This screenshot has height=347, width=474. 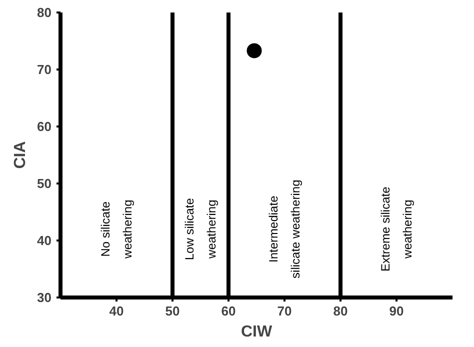 I want to click on annotation: Extreme silicate weathering, so click(x=396, y=229).